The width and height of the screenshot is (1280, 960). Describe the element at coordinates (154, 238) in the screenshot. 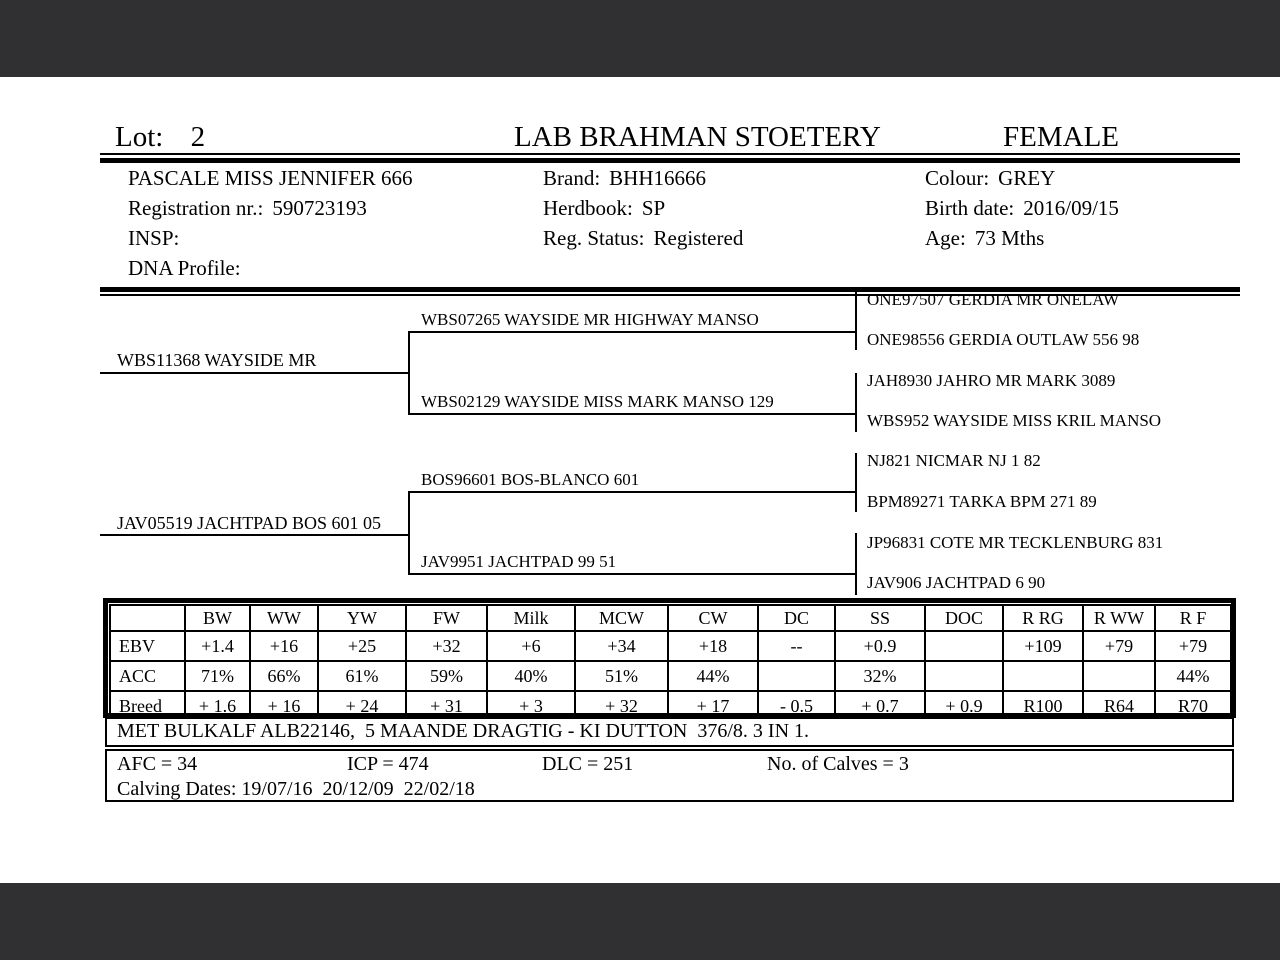

I see `insp-label: INSP:` at that location.